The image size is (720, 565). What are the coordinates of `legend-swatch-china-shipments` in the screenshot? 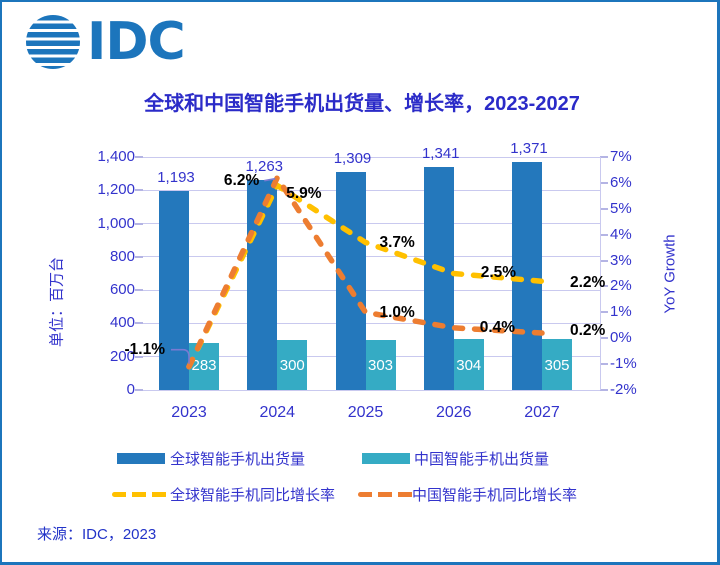 It's located at (386, 458).